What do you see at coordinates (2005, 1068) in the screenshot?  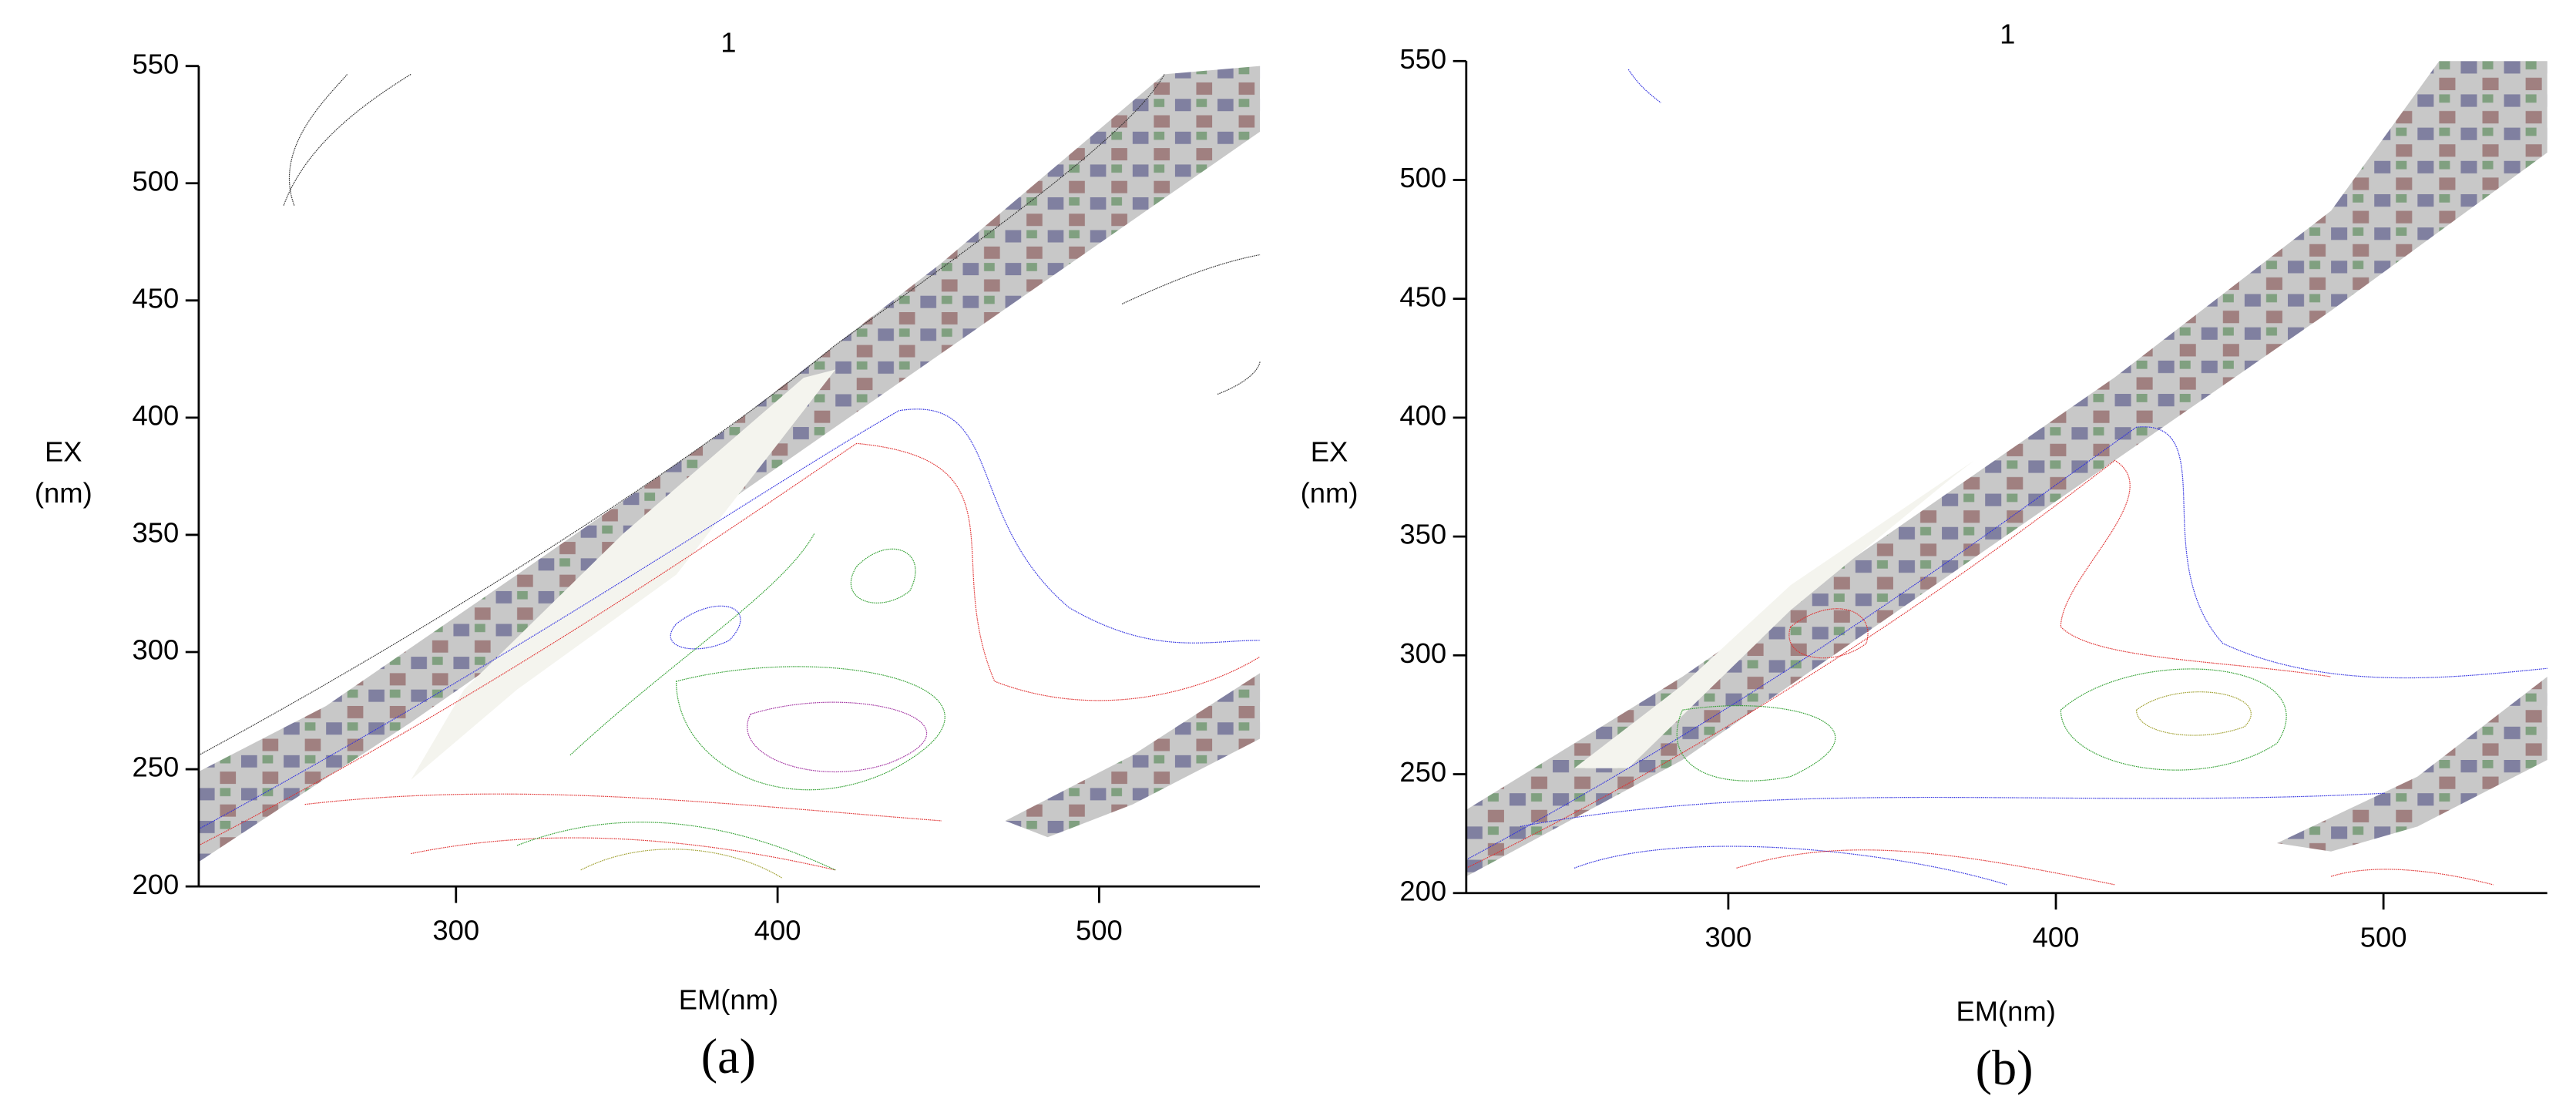 I see `caption: (b)` at bounding box center [2005, 1068].